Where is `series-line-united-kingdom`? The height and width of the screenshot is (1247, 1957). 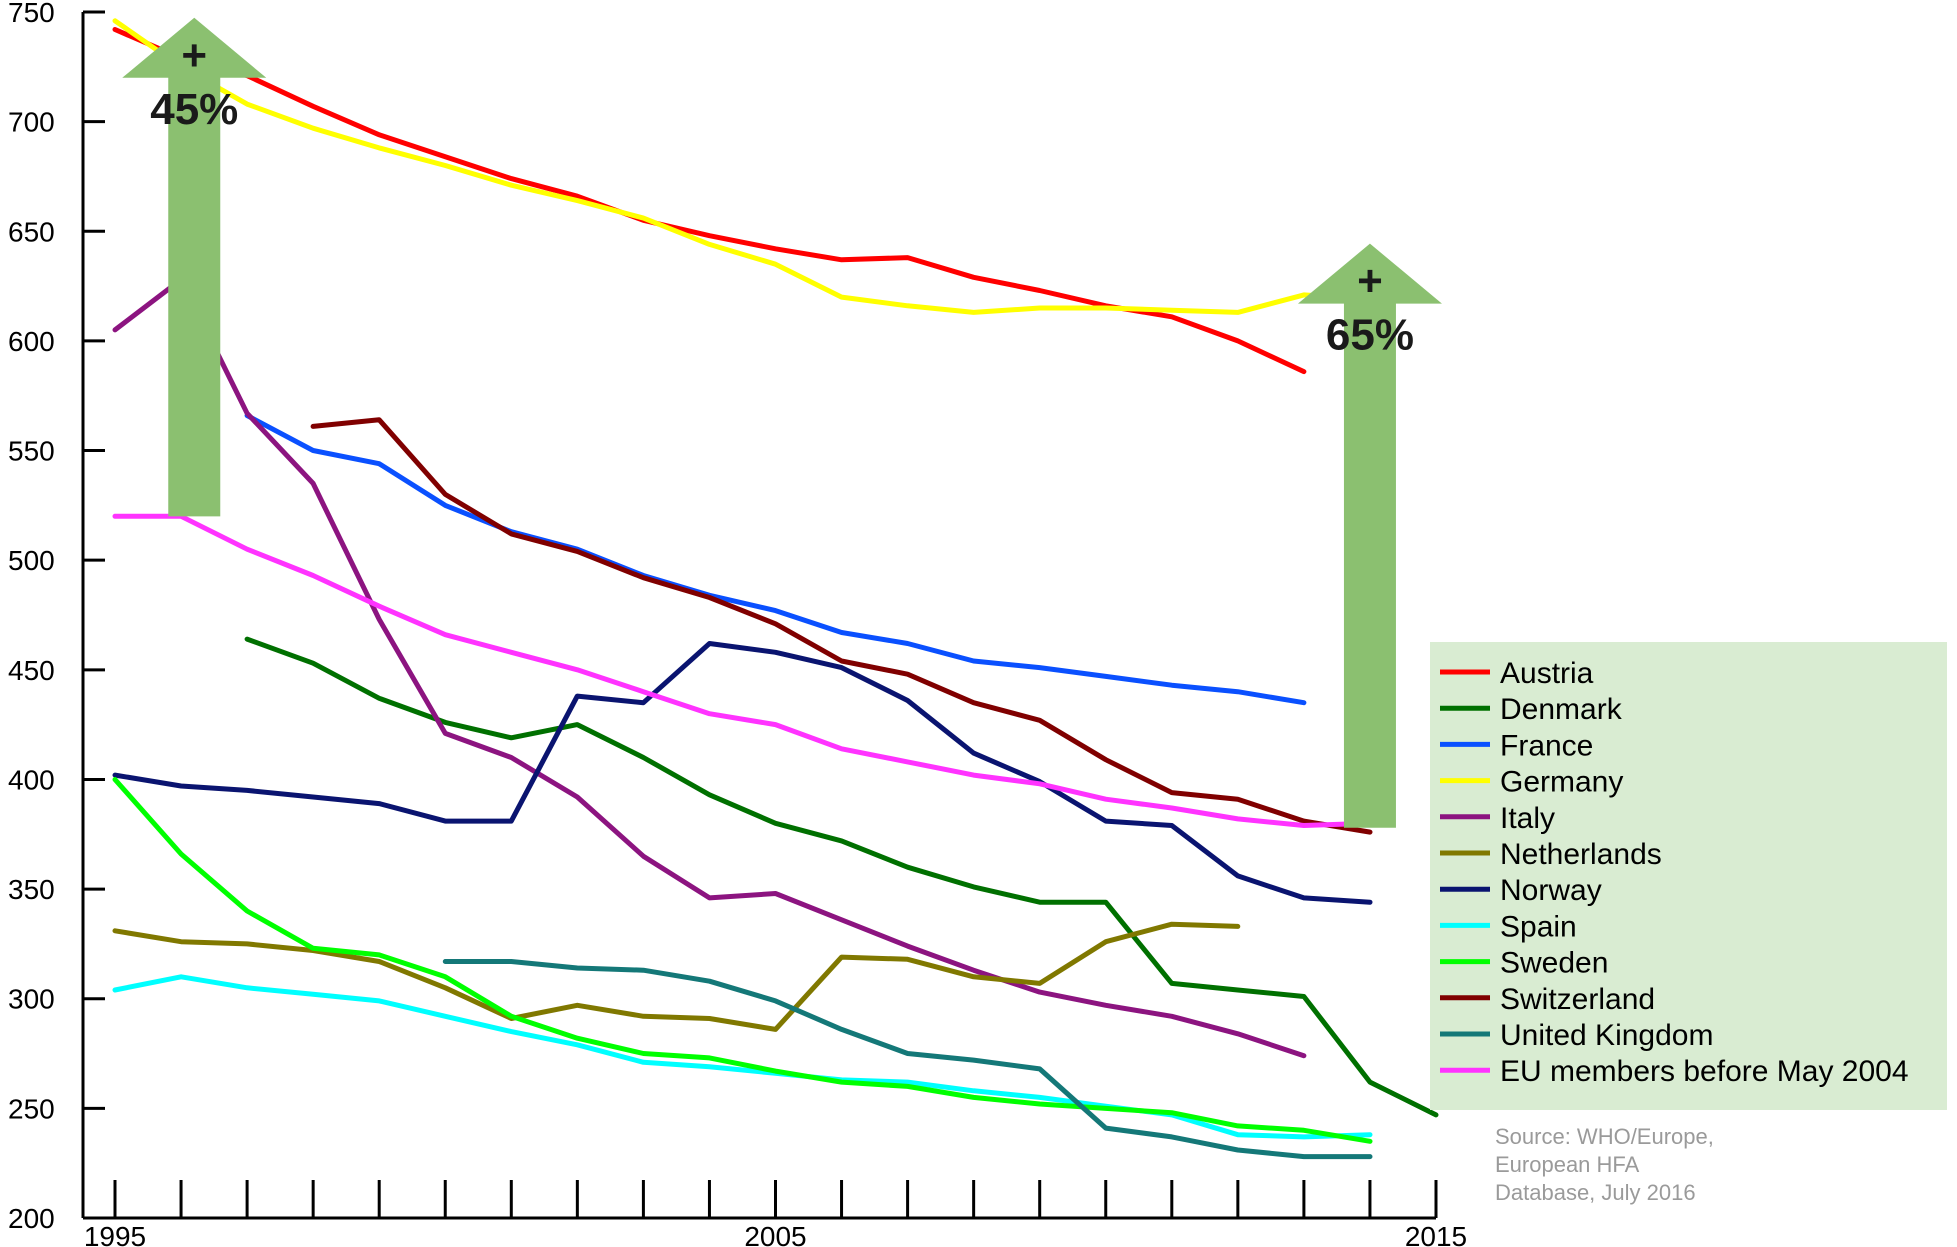
series-line-united-kingdom is located at coordinates (907, 1059).